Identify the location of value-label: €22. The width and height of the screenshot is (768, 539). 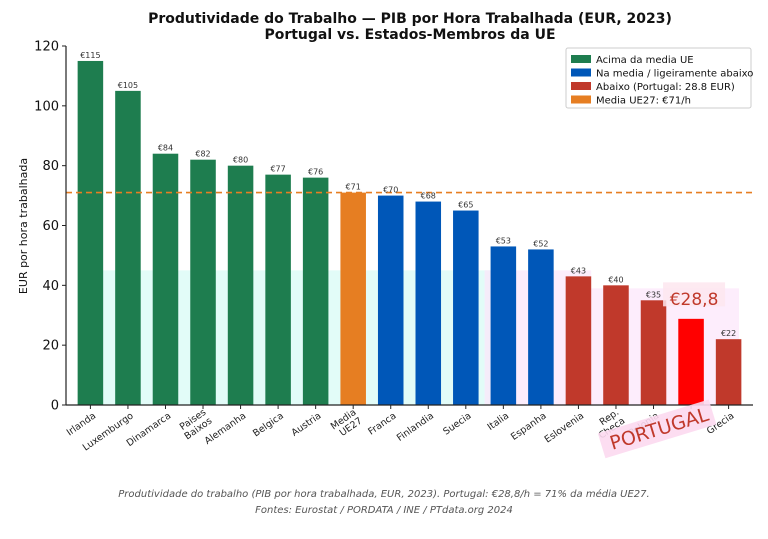
(728, 333).